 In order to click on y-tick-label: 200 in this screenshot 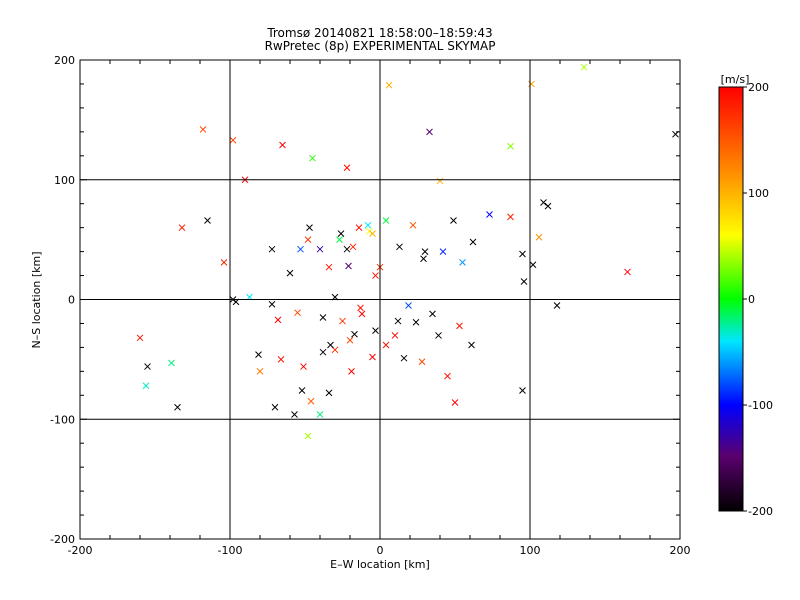, I will do `click(64, 60)`.